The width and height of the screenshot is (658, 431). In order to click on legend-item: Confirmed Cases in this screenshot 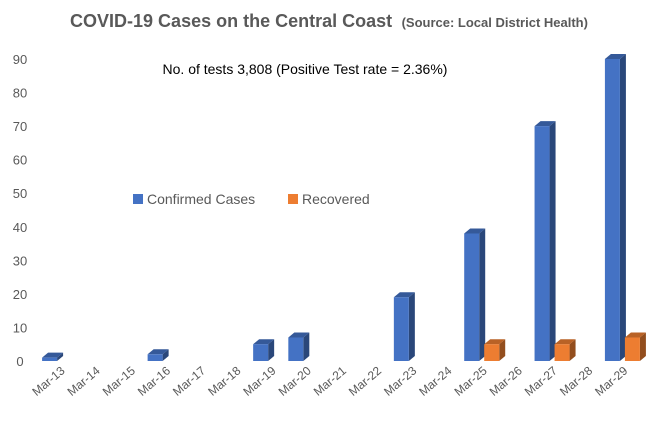, I will do `click(194, 199)`.